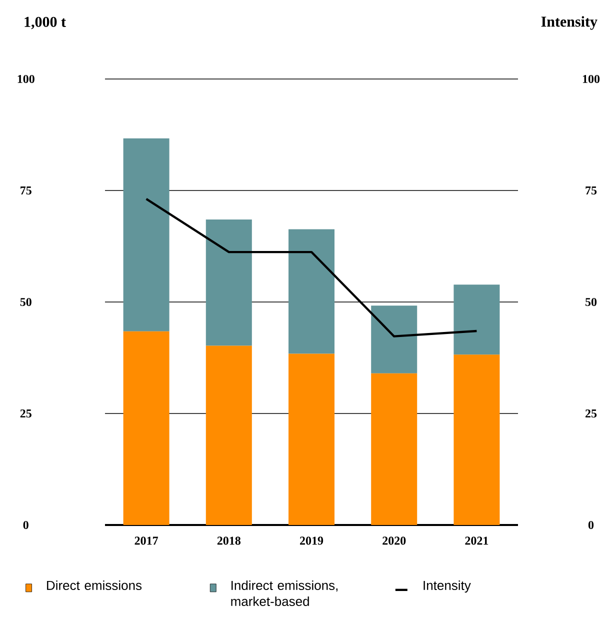 The image size is (603, 631). Describe the element at coordinates (45, 23) in the screenshot. I see `y-axis-title: 1,000 t` at that location.